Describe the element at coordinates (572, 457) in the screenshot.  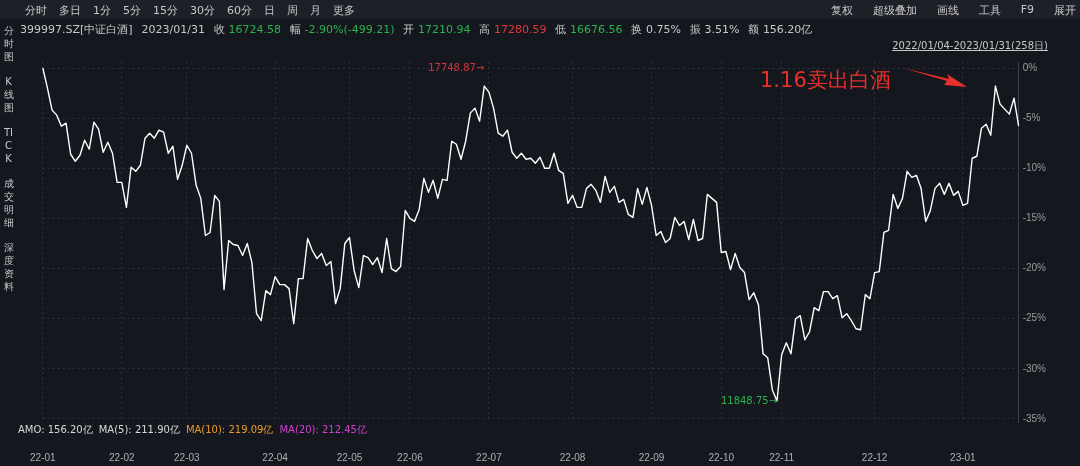
I see `x-tick-label: 22-08` at that location.